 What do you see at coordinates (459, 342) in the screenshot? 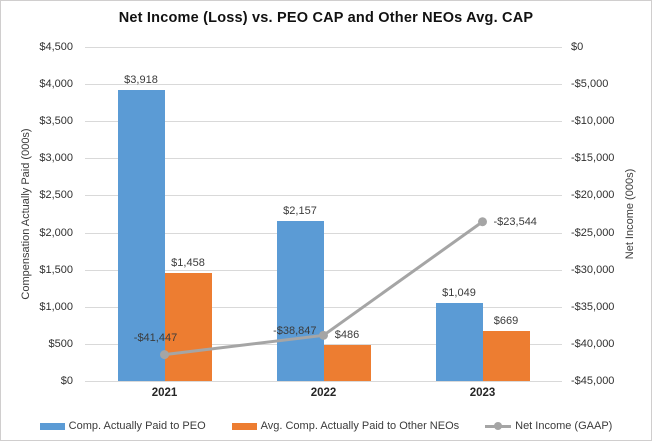
I see `bar-peo-2023` at bounding box center [459, 342].